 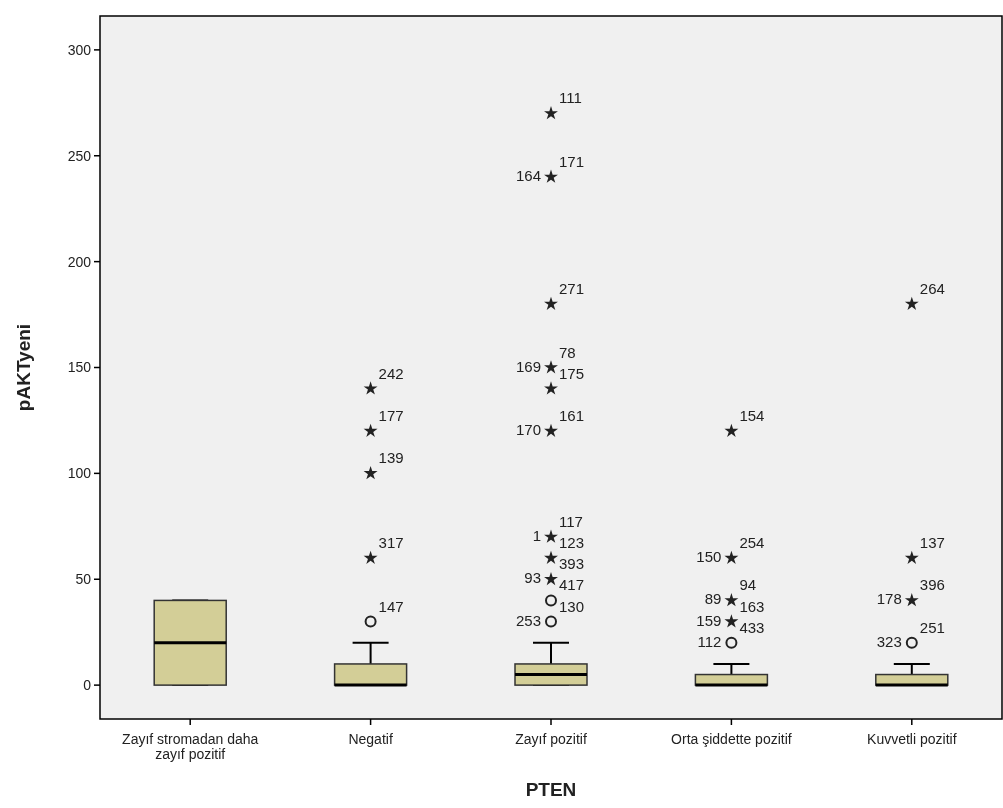 What do you see at coordinates (932, 288) in the screenshot?
I see `annotation: 264` at bounding box center [932, 288].